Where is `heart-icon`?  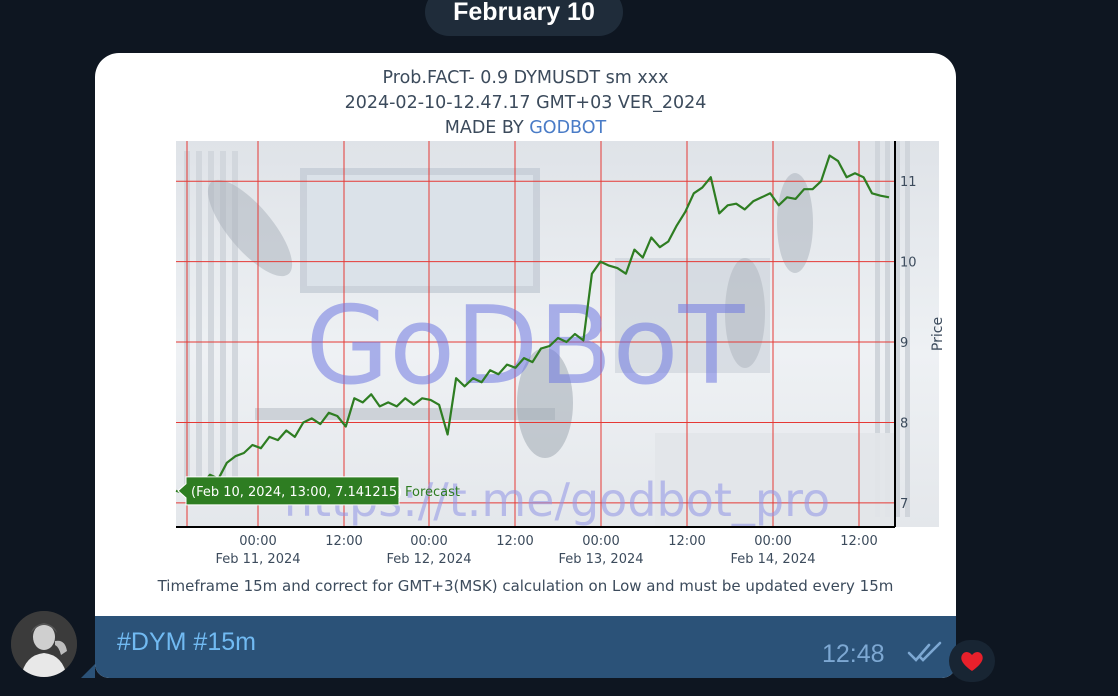 heart-icon is located at coordinates (972, 661).